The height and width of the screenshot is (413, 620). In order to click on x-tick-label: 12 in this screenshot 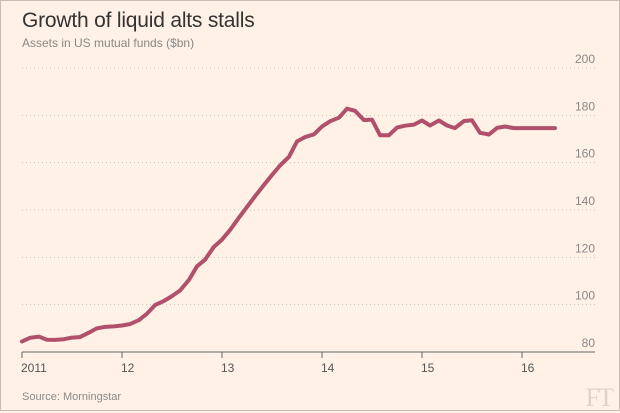, I will do `click(128, 368)`.